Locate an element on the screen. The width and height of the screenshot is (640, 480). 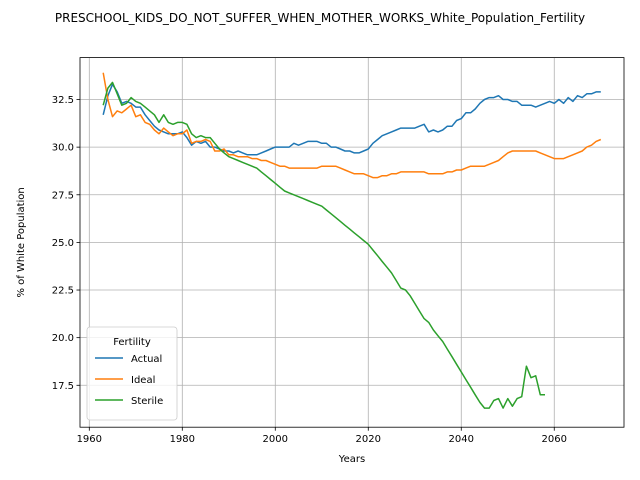
y-tick-label: 30.0 is located at coordinates (63, 148).